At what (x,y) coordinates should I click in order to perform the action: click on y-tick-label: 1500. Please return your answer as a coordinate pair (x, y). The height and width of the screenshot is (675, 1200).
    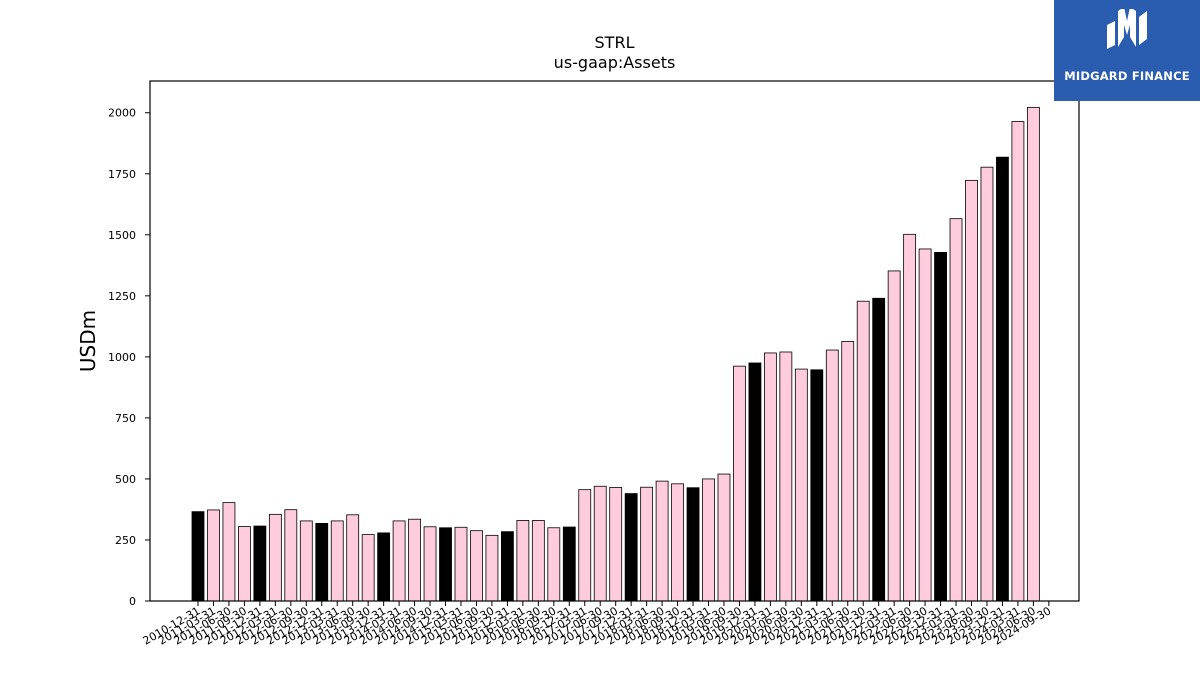
    Looking at the image, I should click on (122, 235).